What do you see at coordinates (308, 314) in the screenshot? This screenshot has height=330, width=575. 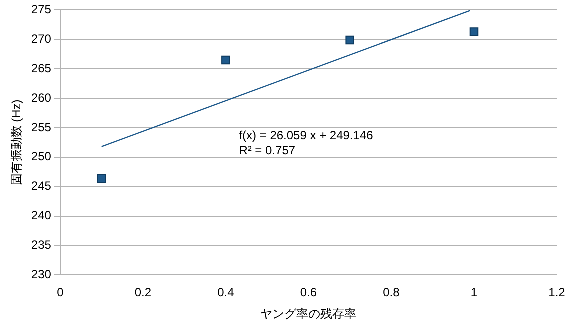 I see `x-axis-title: ヤング率の残存率` at bounding box center [308, 314].